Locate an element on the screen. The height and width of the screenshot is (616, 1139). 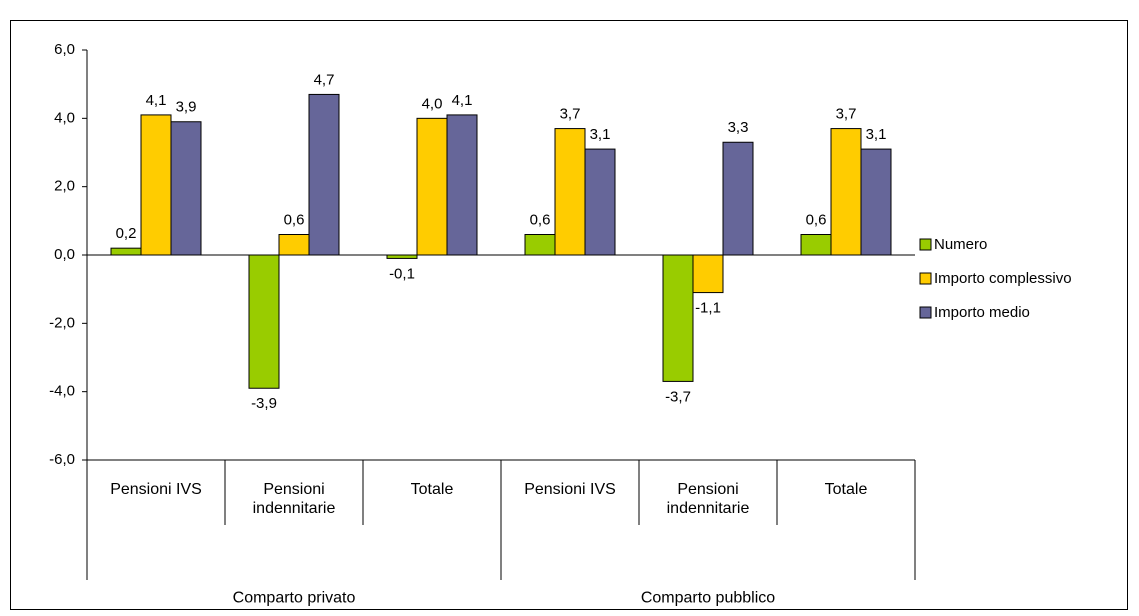
value-label: 0,2 is located at coordinates (126, 233).